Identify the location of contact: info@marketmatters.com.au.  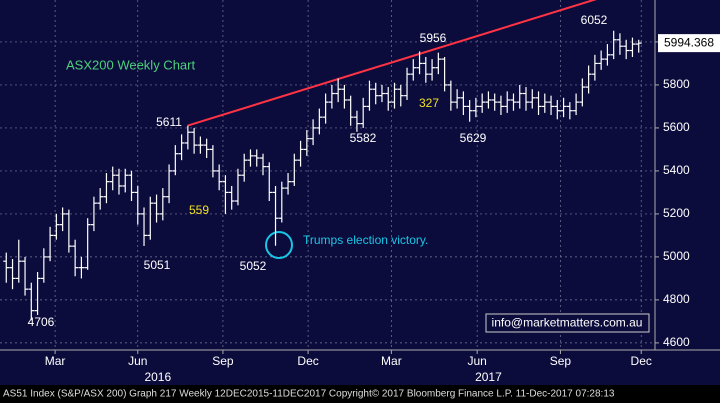
(567, 323).